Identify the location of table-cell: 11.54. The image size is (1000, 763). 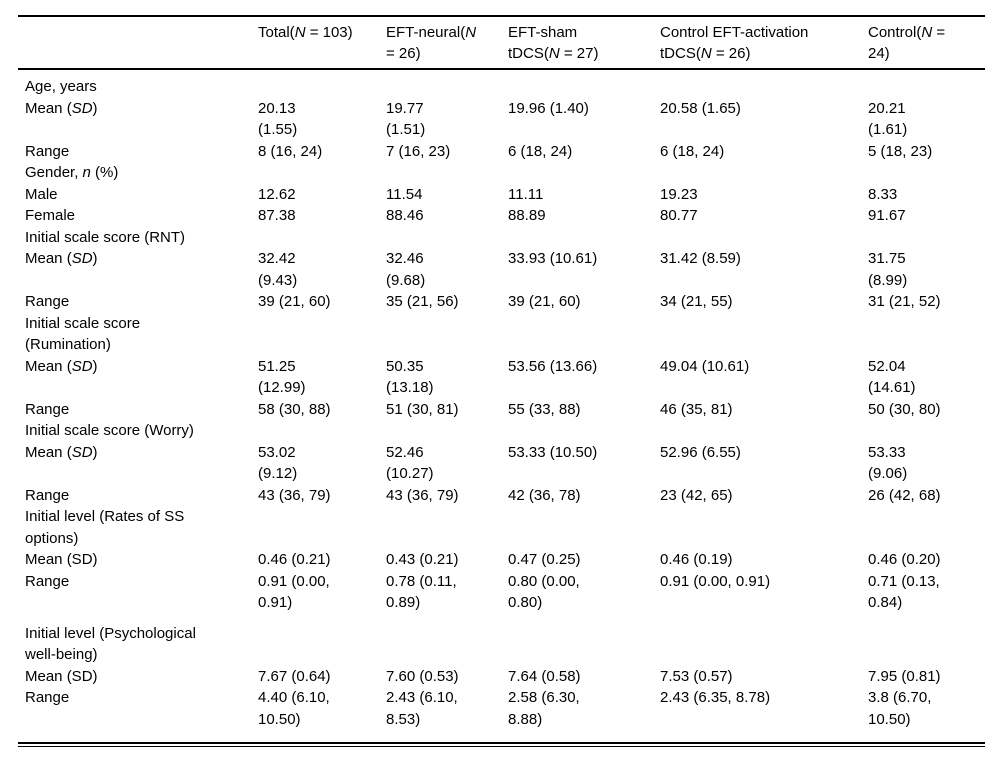
(404, 194).